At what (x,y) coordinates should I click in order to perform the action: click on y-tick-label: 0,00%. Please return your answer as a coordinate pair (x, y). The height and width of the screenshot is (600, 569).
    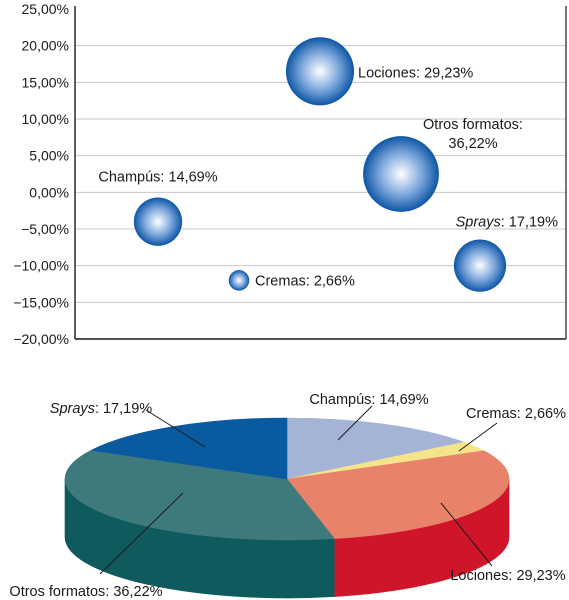
    Looking at the image, I should click on (49, 192).